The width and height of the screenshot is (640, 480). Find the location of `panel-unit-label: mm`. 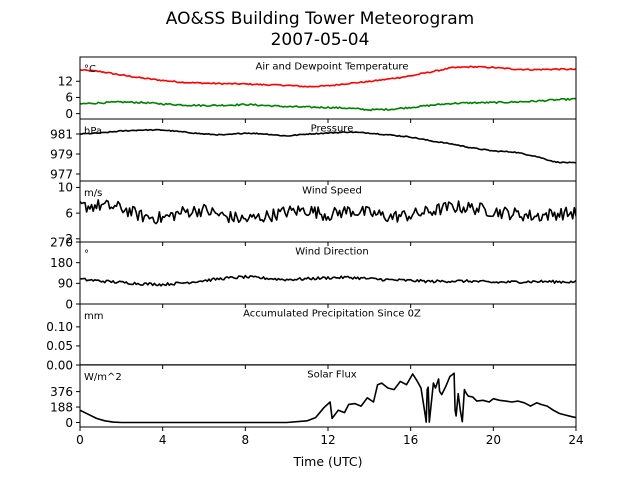

panel-unit-label: mm is located at coordinates (93, 316).